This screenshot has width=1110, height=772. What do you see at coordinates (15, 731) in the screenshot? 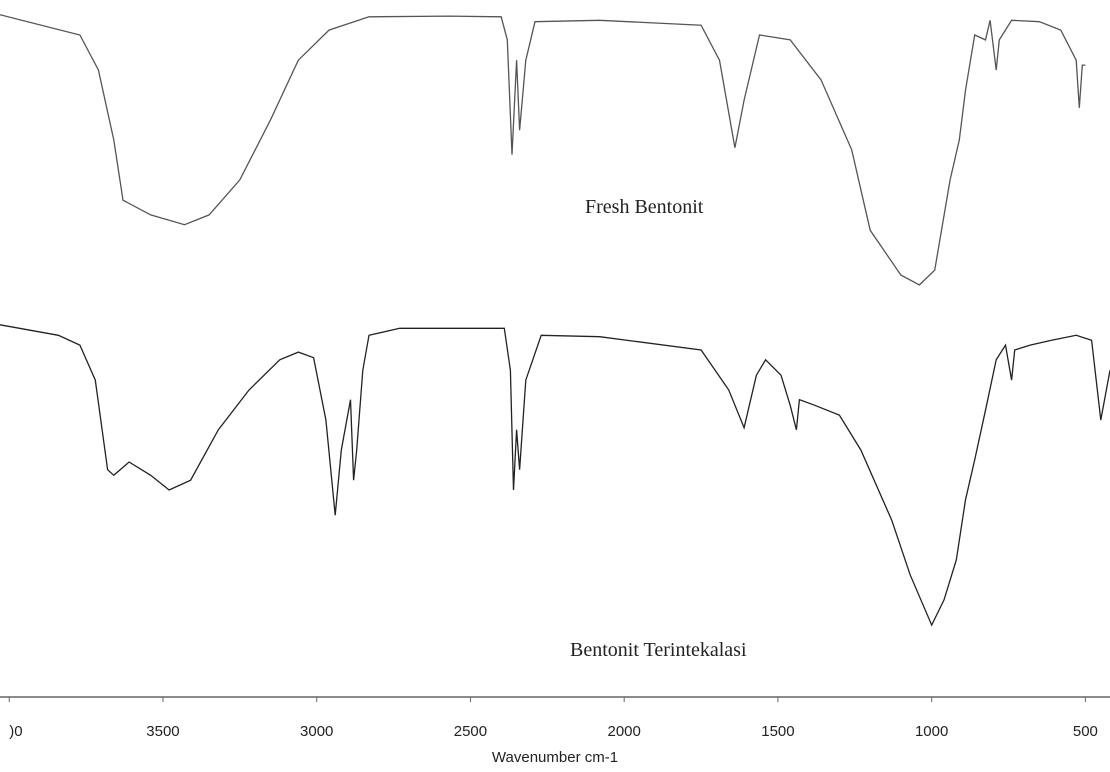
I see `x-tick-label: )0` at bounding box center [15, 731].